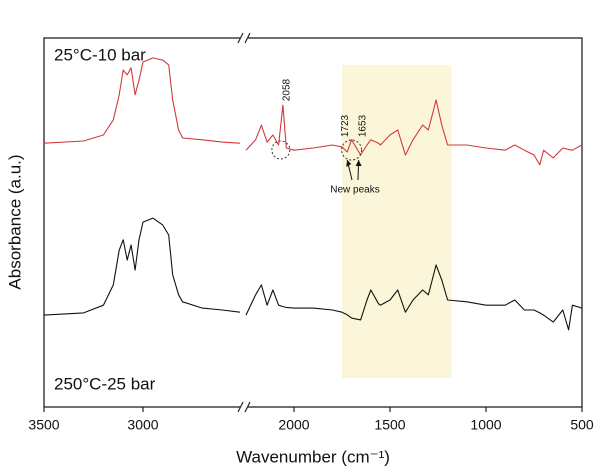  I want to click on annotation: 1723, so click(345, 125).